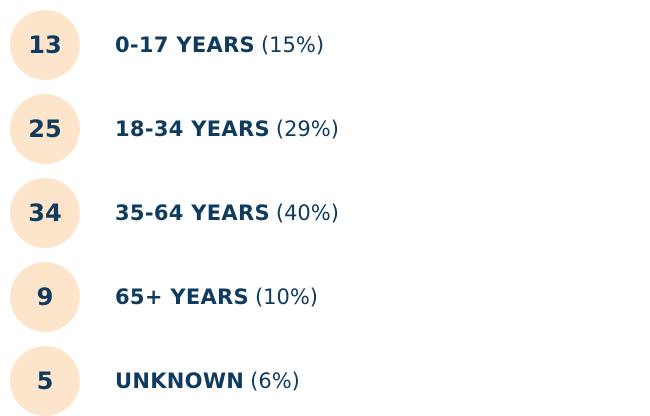 This screenshot has height=416, width=650. I want to click on percent: (6%), so click(275, 381).